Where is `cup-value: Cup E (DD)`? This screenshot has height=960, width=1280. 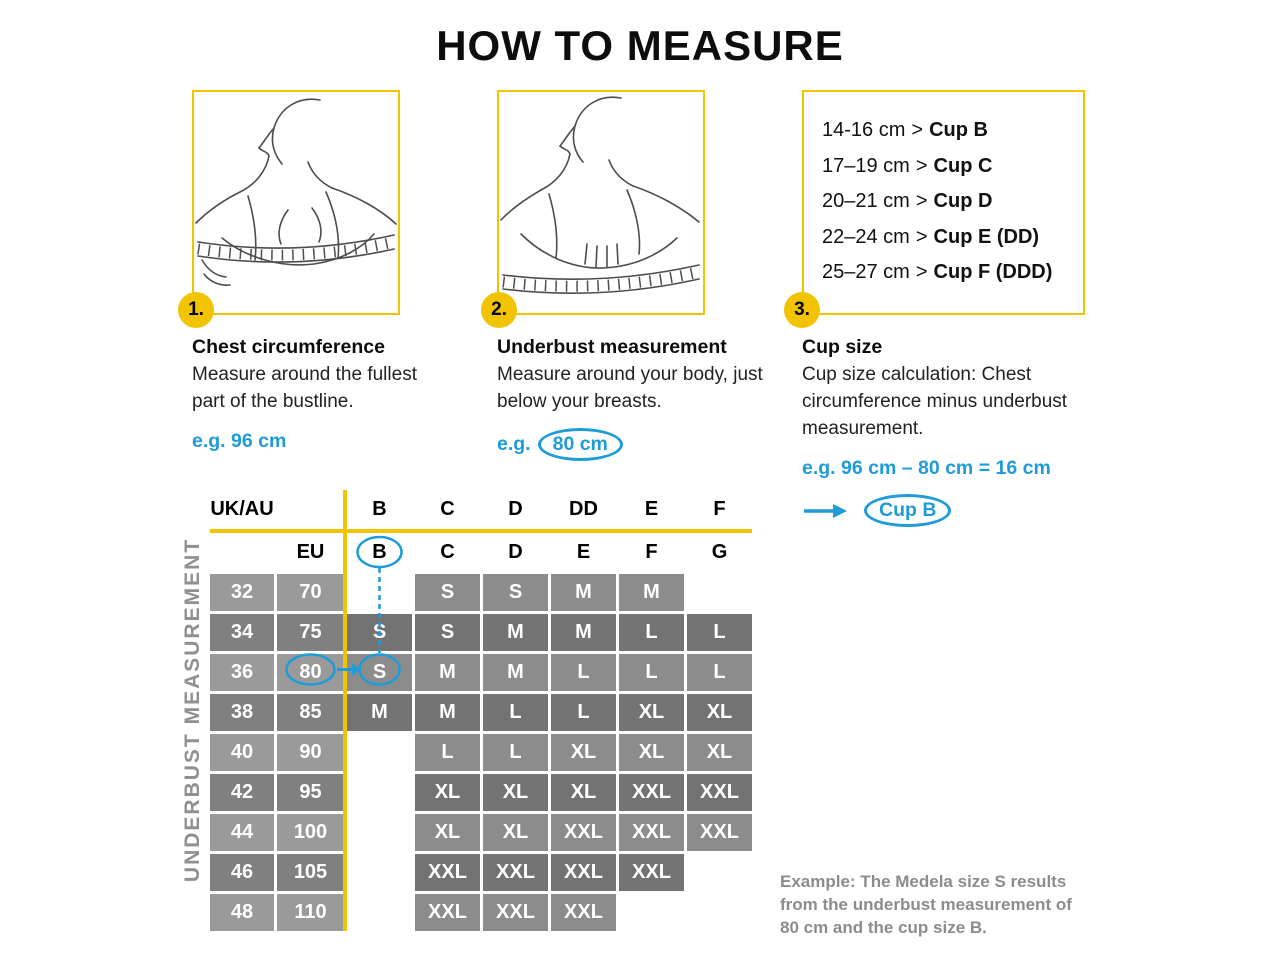 cup-value: Cup E (DD) is located at coordinates (986, 236).